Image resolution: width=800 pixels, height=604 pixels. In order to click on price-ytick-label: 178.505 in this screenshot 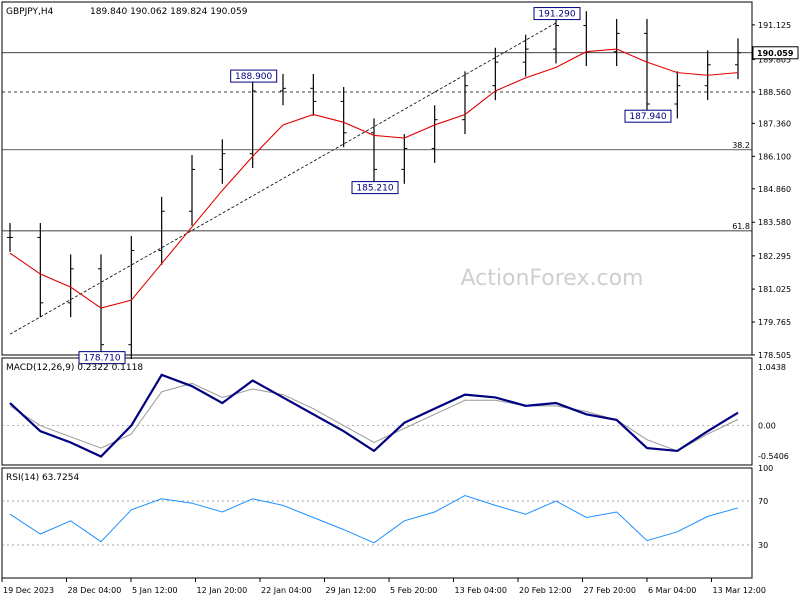, I will do `click(774, 355)`.